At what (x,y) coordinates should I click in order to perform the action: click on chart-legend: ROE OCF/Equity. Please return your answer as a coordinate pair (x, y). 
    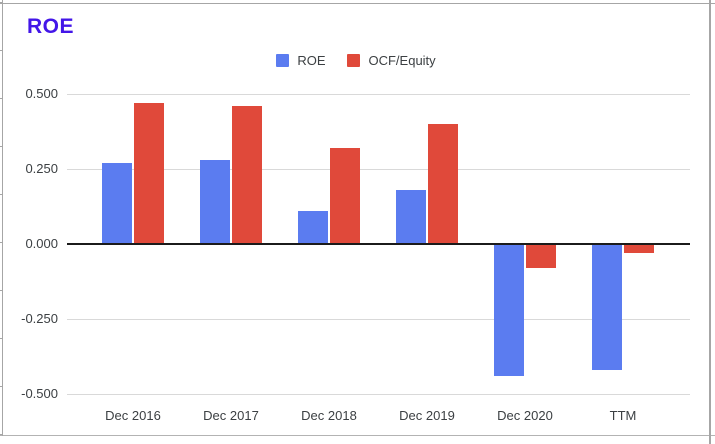
    Looking at the image, I should click on (356, 60).